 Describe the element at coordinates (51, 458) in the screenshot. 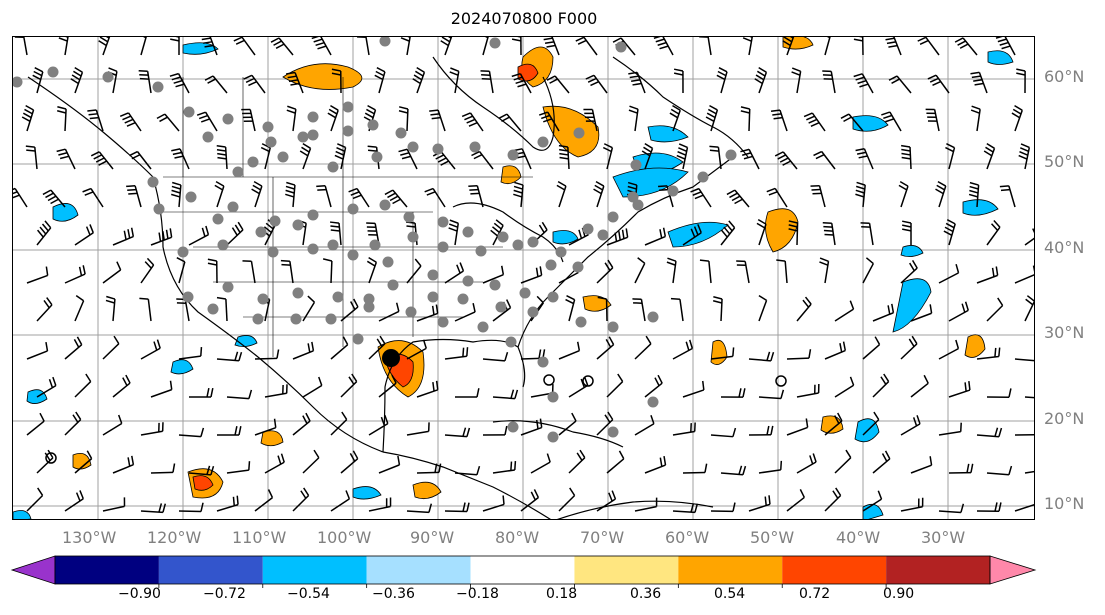

I see `open-circle-marker` at that location.